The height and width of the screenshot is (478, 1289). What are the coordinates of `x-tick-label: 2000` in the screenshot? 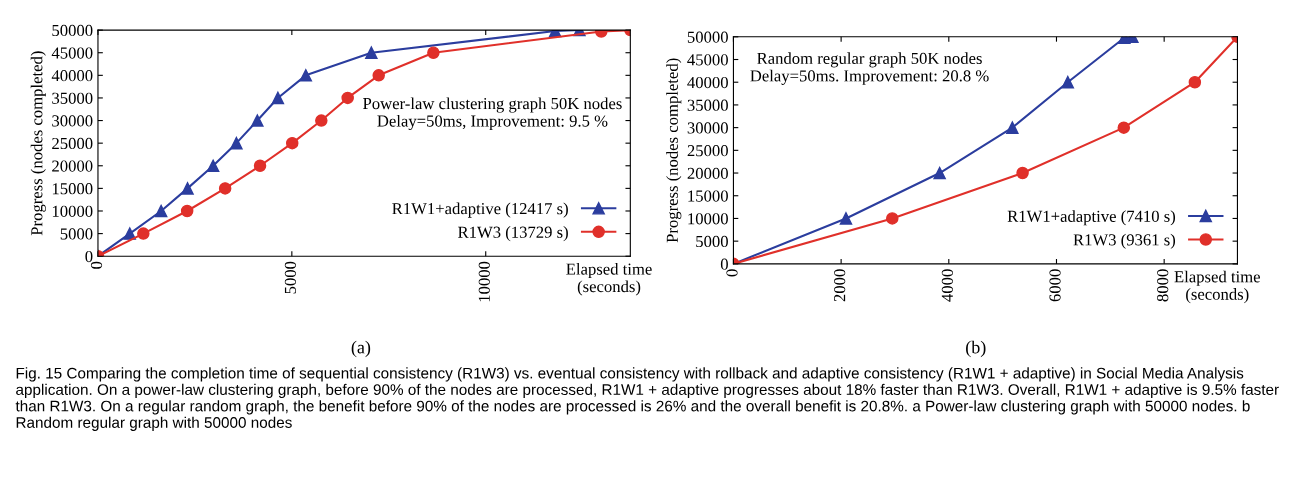 It's located at (840, 285).